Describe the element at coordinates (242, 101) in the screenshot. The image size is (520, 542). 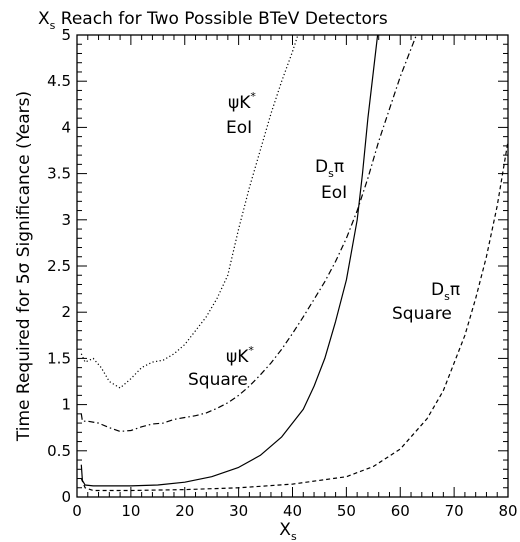
I see `annotation-psik-eoi-line1: ψK*` at that location.